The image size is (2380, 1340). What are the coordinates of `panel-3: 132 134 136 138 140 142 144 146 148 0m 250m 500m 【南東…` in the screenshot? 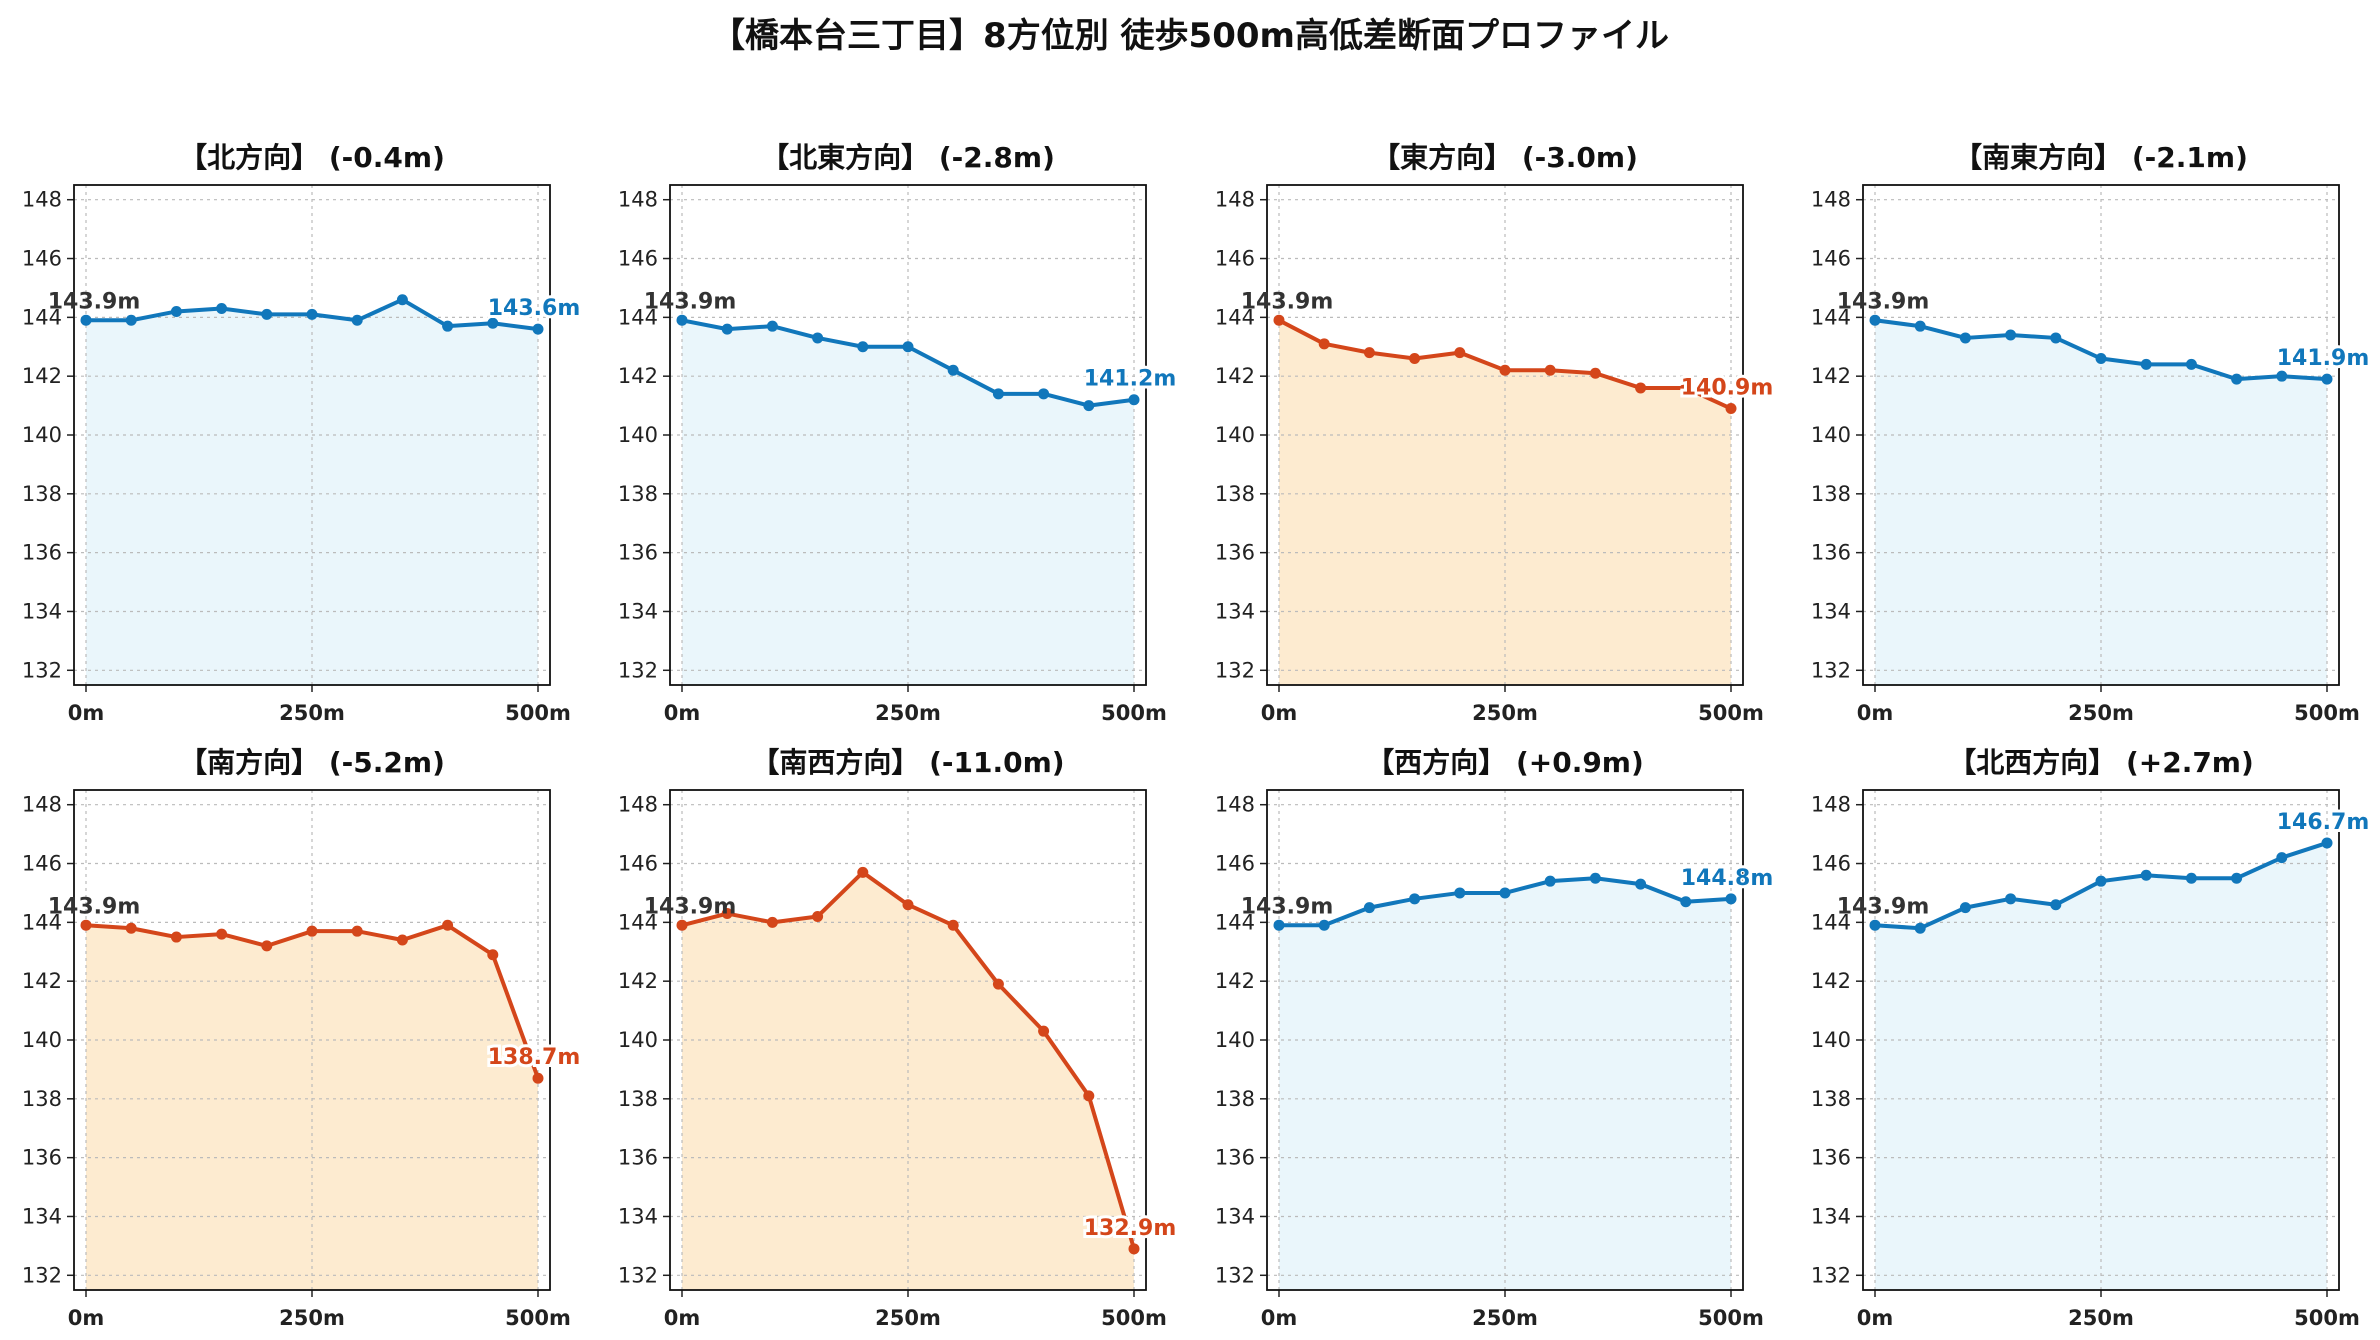 It's located at (2091, 433).